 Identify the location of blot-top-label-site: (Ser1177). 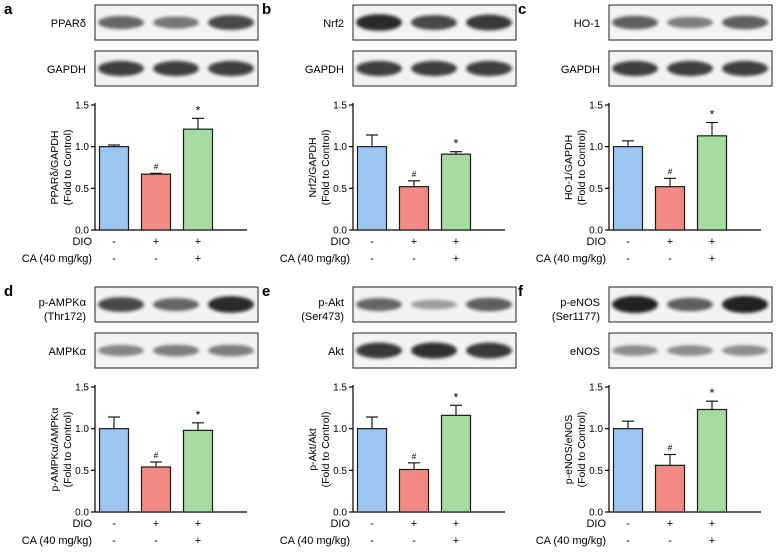
(576, 317).